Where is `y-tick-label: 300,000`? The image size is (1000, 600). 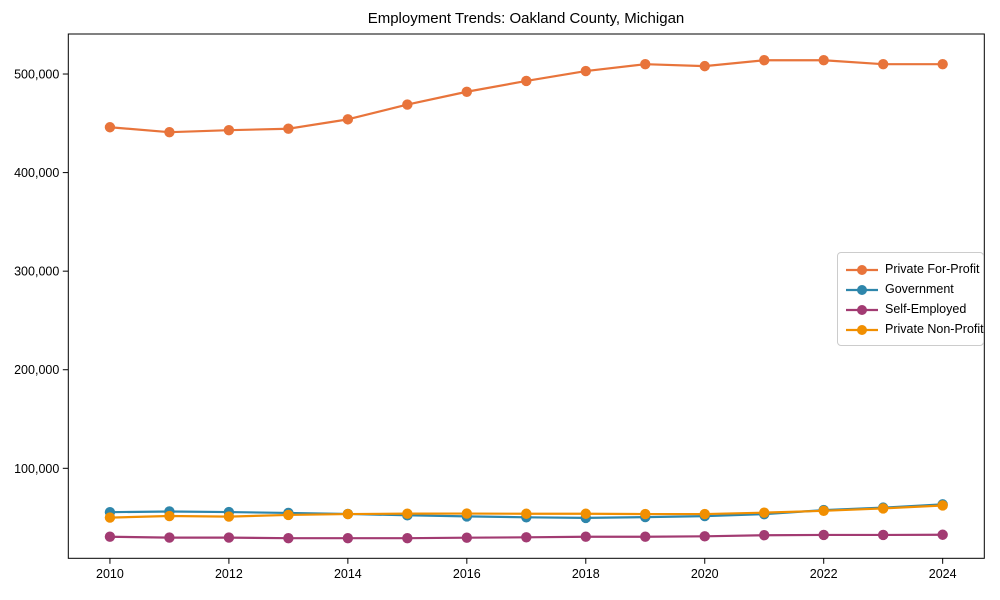 y-tick-label: 300,000 is located at coordinates (36, 272).